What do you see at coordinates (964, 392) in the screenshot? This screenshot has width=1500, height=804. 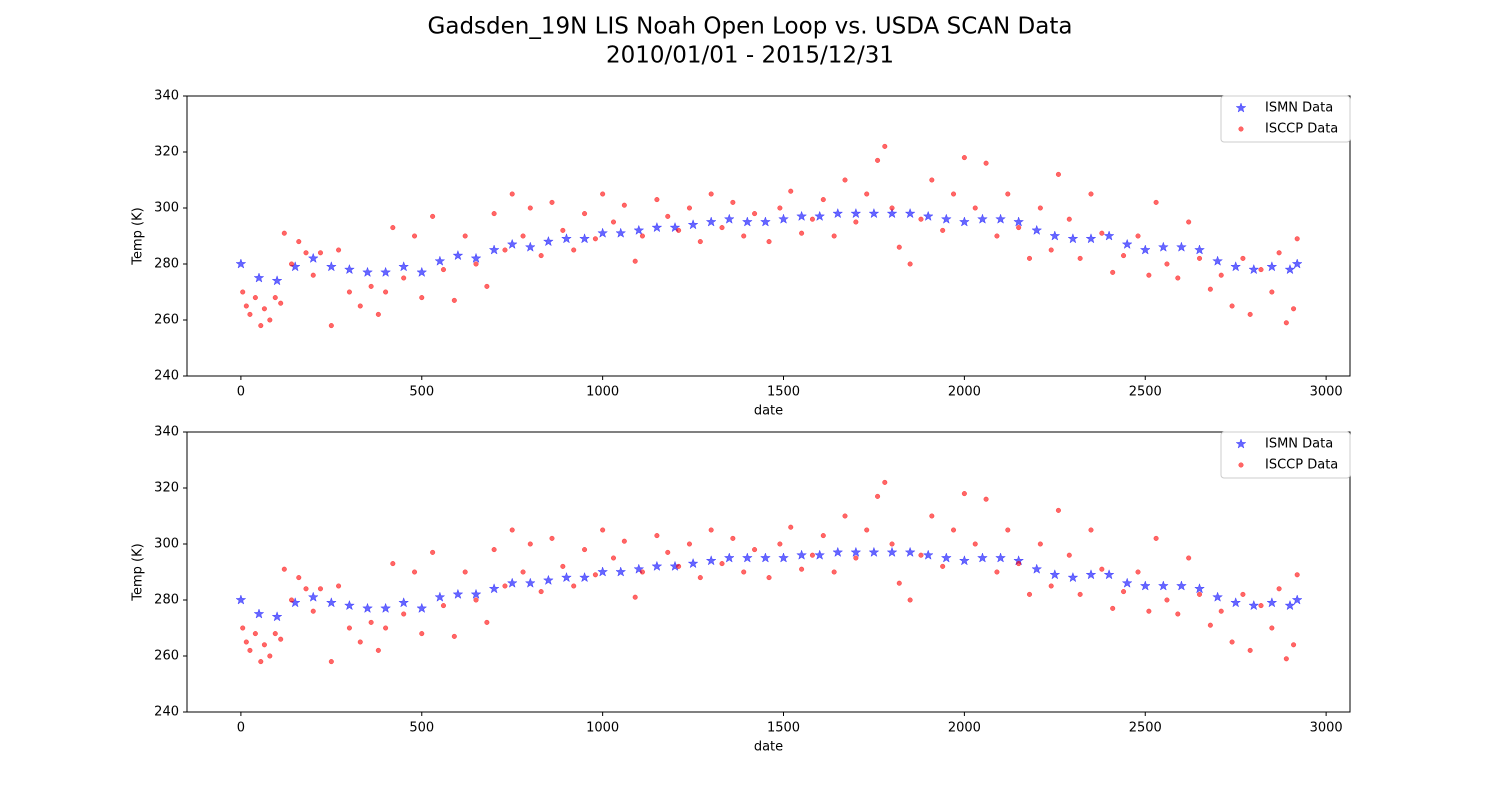 I see `x-tick-label: 2000` at bounding box center [964, 392].